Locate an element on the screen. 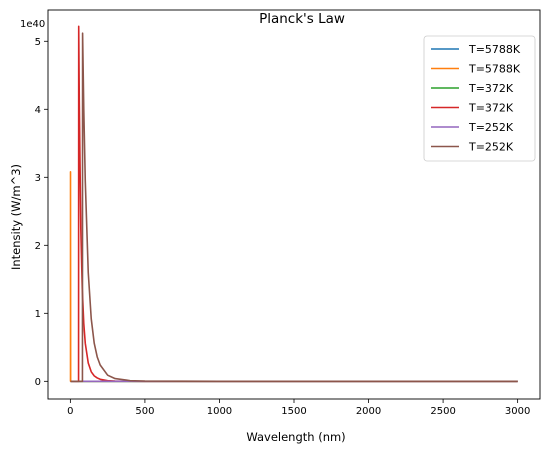 The image size is (554, 455). y-offset-label: 1e40 is located at coordinates (32, 24).